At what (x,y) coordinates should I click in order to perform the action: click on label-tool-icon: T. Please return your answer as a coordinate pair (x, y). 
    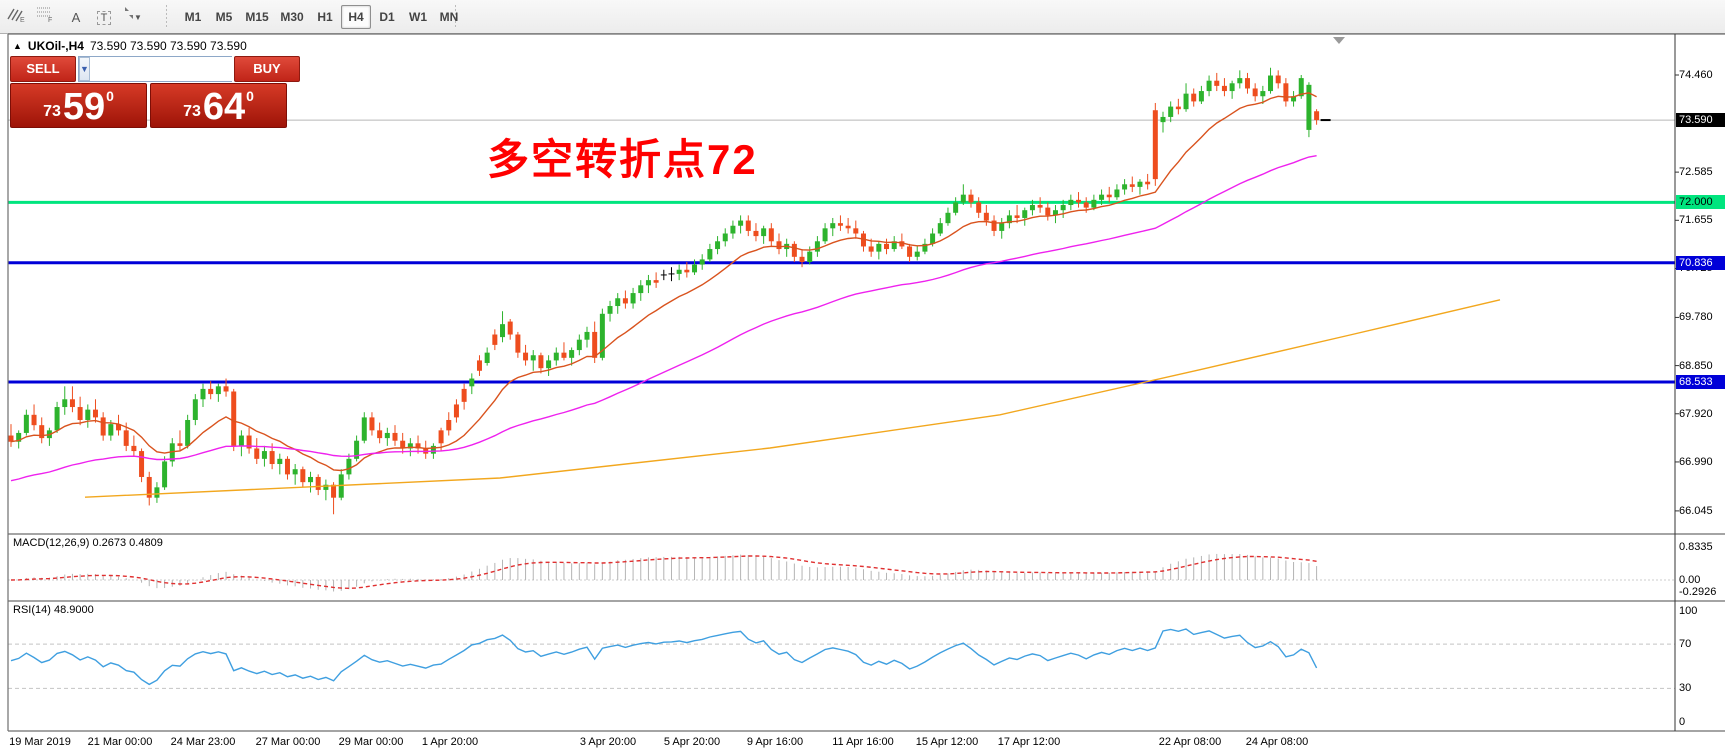
    Looking at the image, I should click on (104, 17).